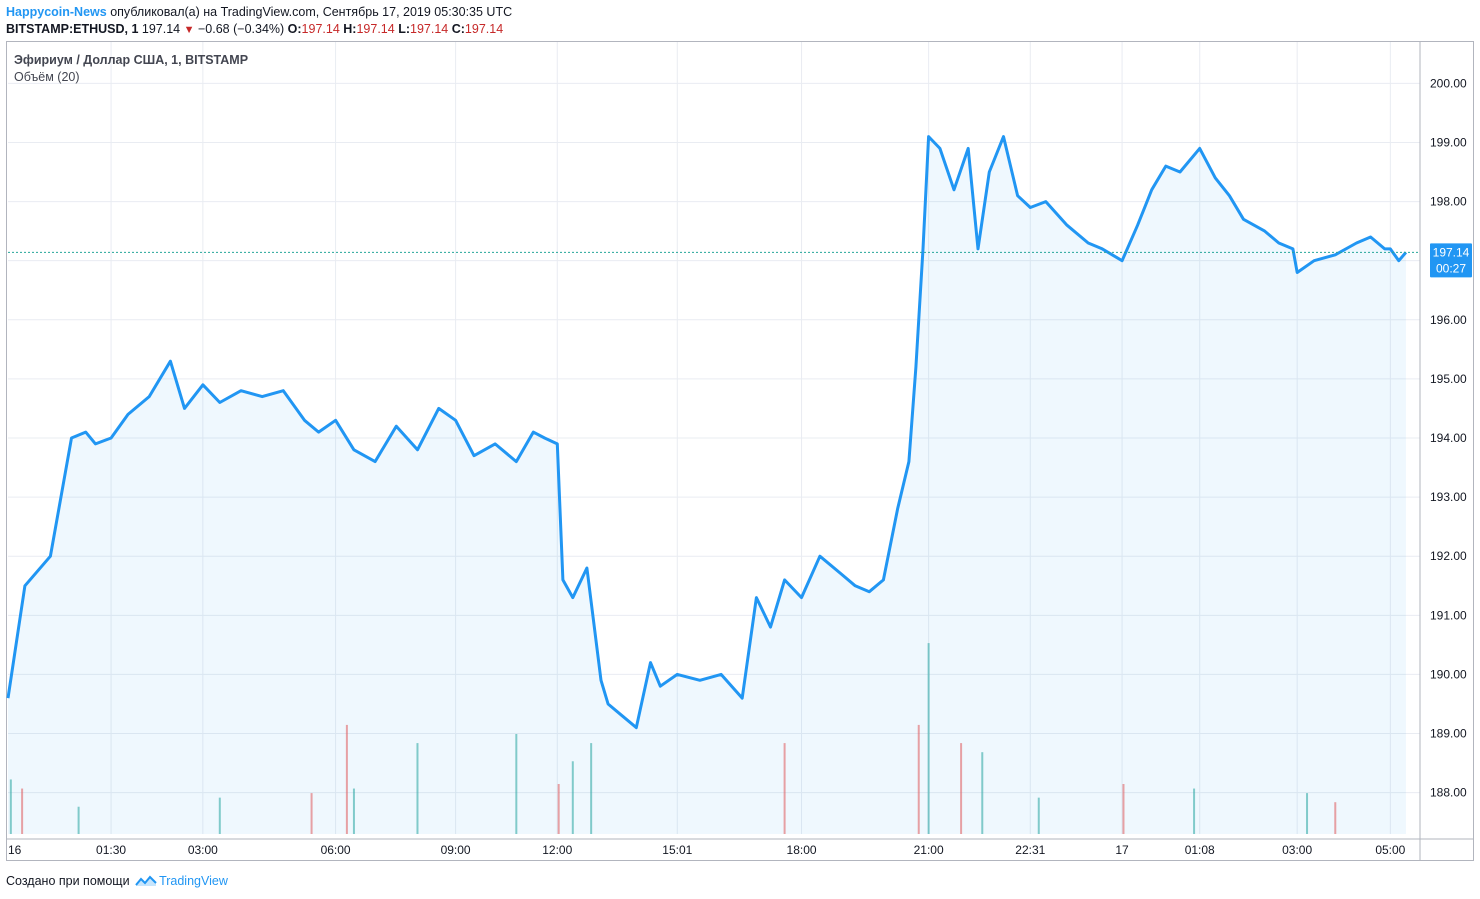 This screenshot has height=899, width=1480. Describe the element at coordinates (740, 260) in the screenshot. I see `price-tag: 197.14 00:27` at that location.